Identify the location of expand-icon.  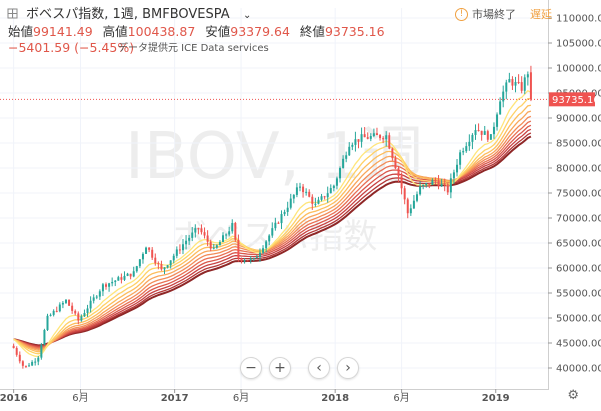
(12, 13).